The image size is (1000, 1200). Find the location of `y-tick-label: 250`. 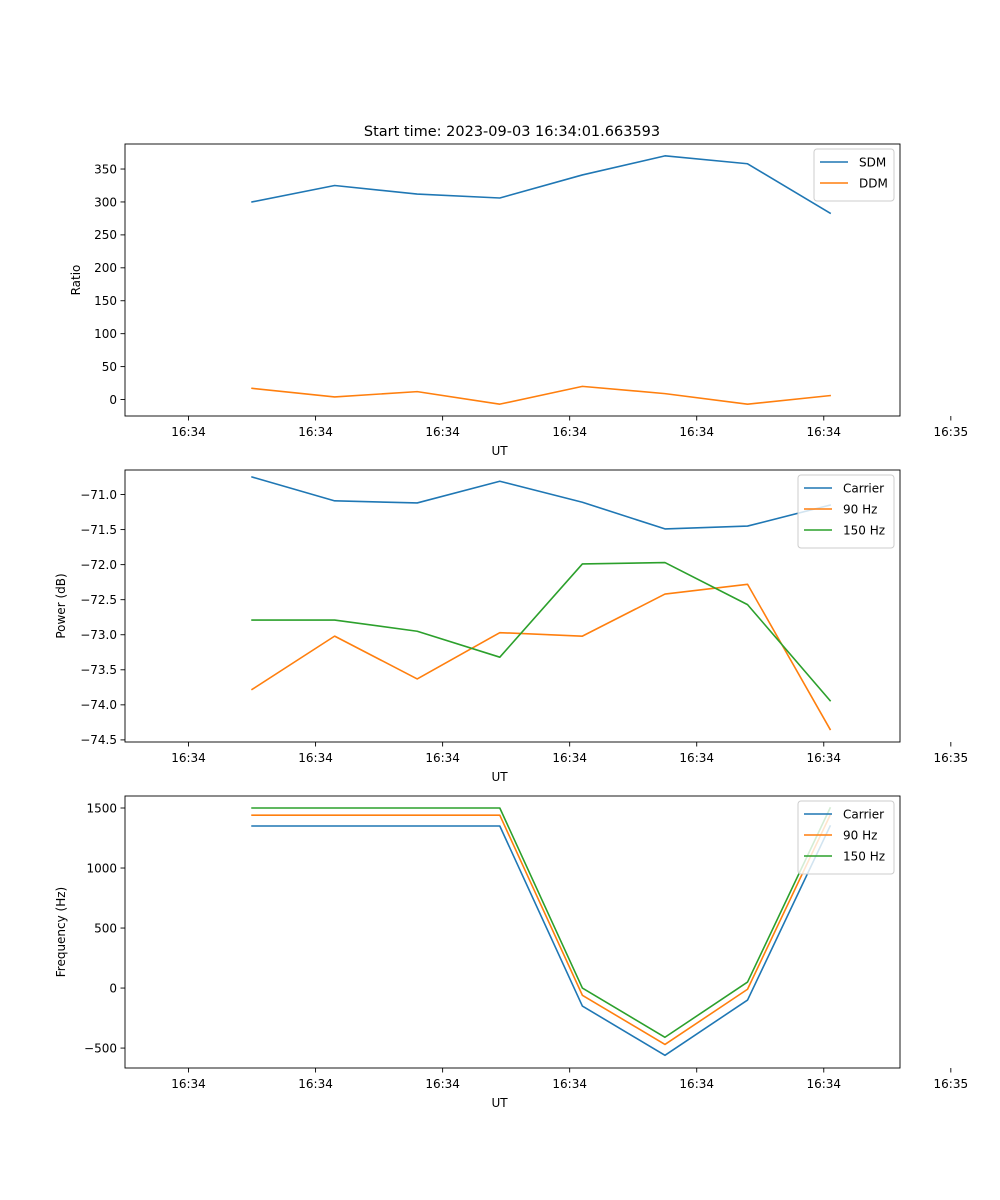

y-tick-label: 250 is located at coordinates (105, 235).